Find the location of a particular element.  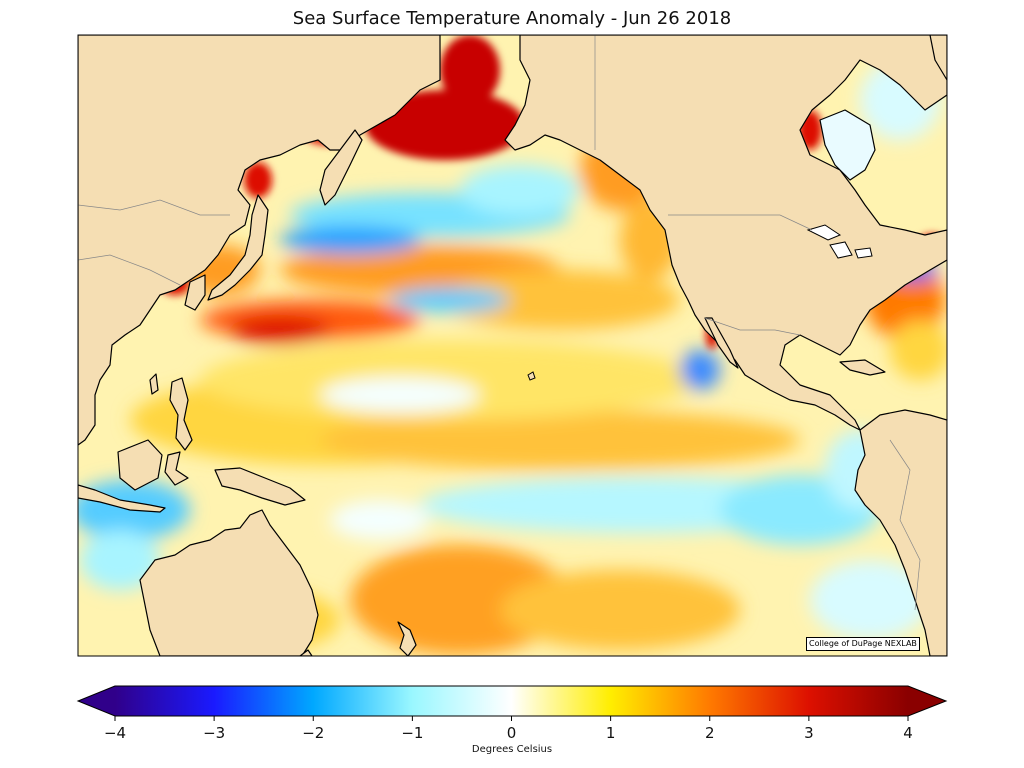

colorbar-tick-label: 1 is located at coordinates (610, 733).